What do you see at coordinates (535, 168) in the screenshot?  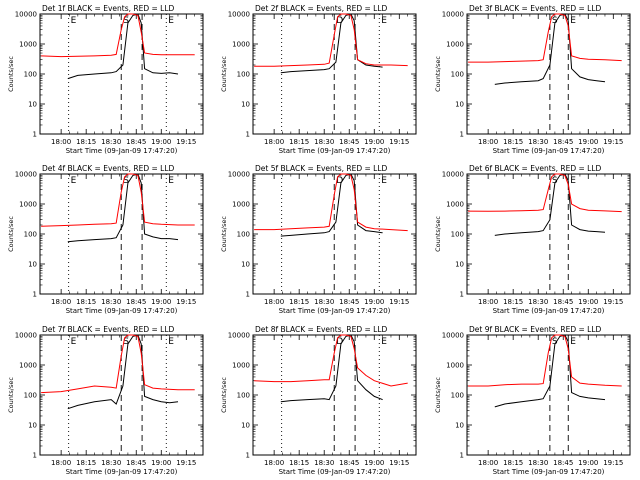 I see `panel-title: Det 6f BLACK = Events, RED = LLD` at bounding box center [535, 168].